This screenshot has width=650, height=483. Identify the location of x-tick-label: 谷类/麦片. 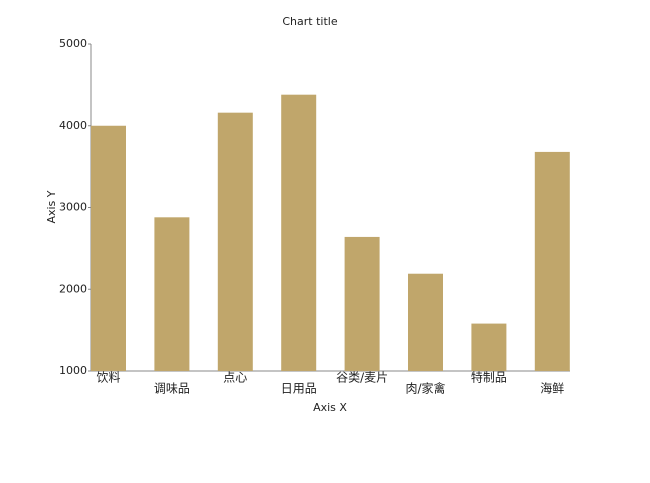
(362, 378).